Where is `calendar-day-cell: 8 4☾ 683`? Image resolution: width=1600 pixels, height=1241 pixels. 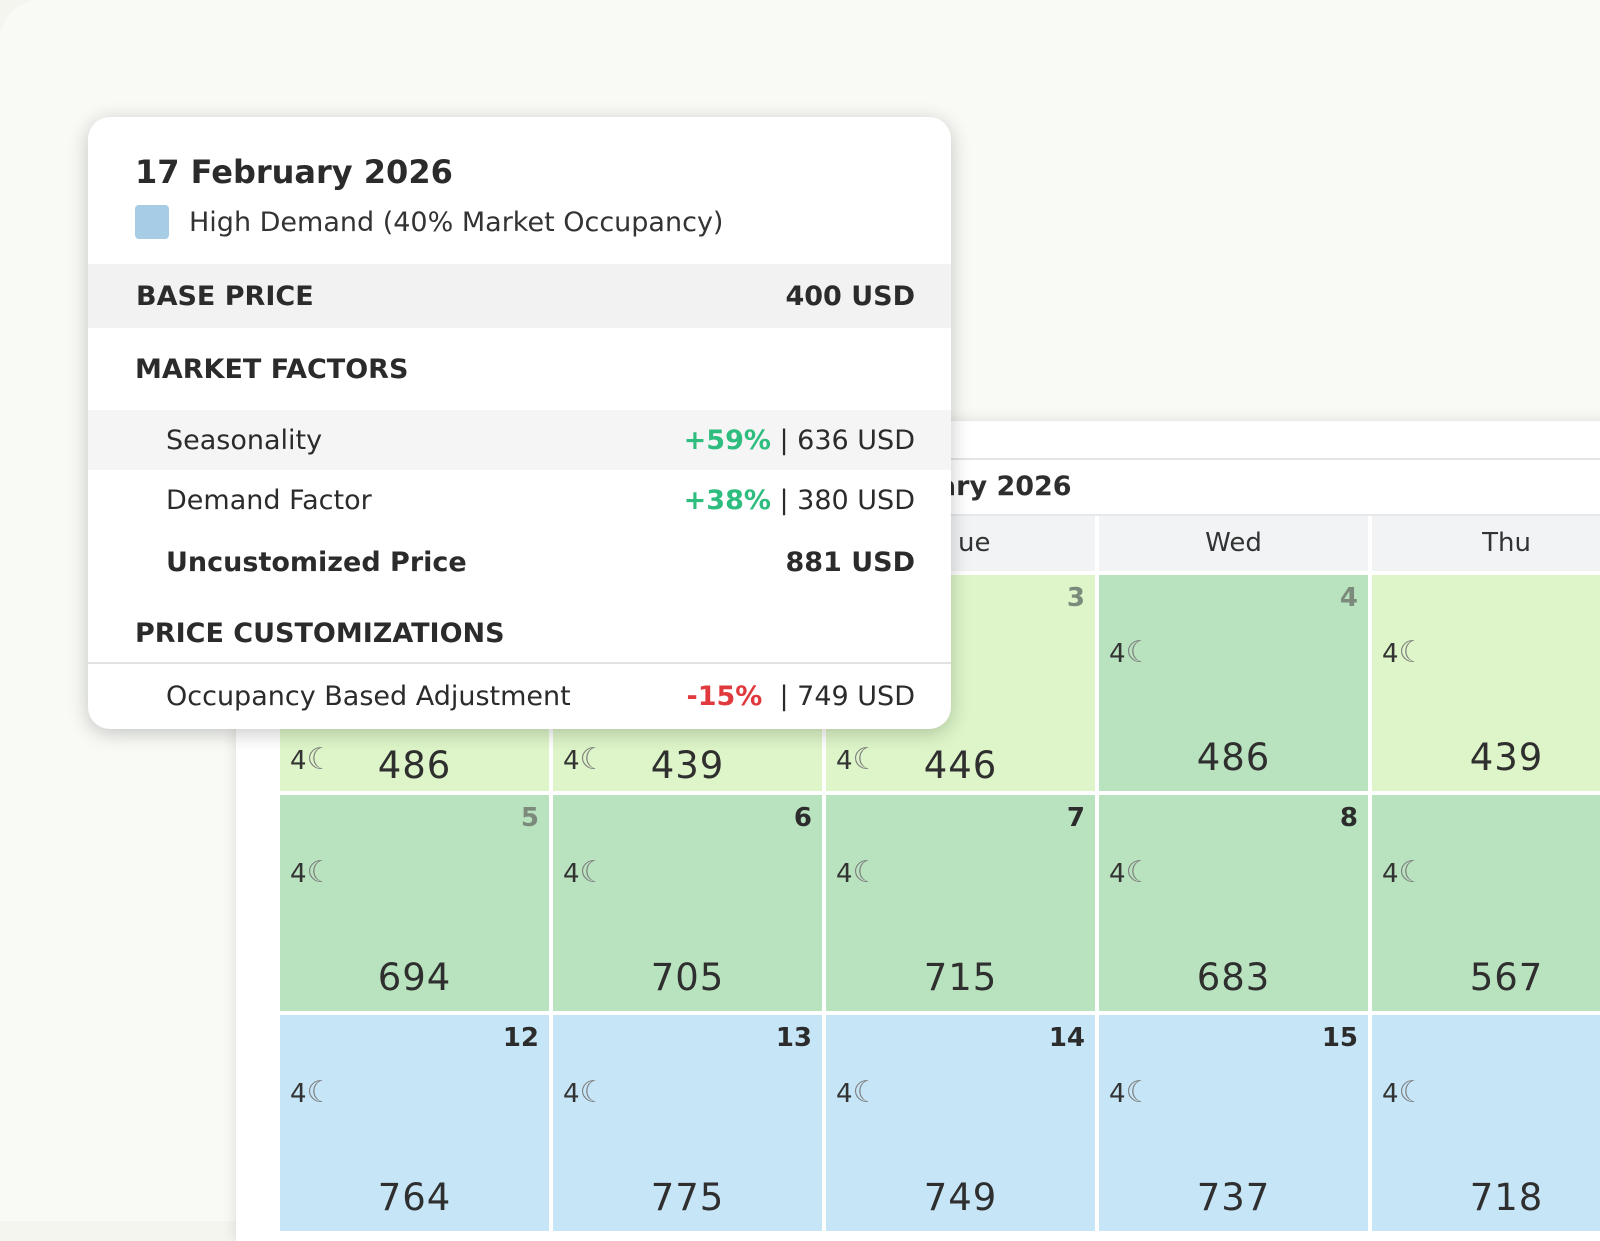
calendar-day-cell: 8 4☾ 683 is located at coordinates (1233, 903).